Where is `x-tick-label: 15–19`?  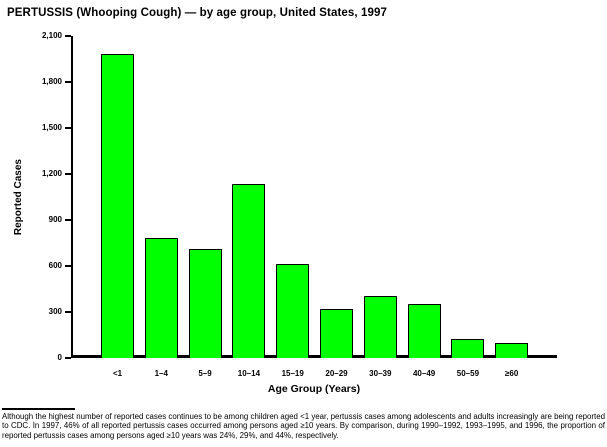 x-tick-label: 15–19 is located at coordinates (292, 373).